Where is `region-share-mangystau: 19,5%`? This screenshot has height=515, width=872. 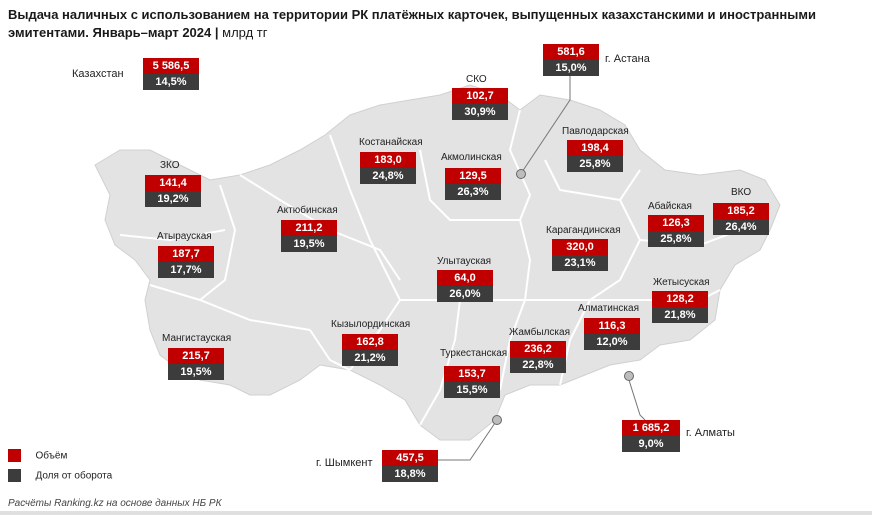
region-share-mangystau: 19,5% is located at coordinates (196, 372).